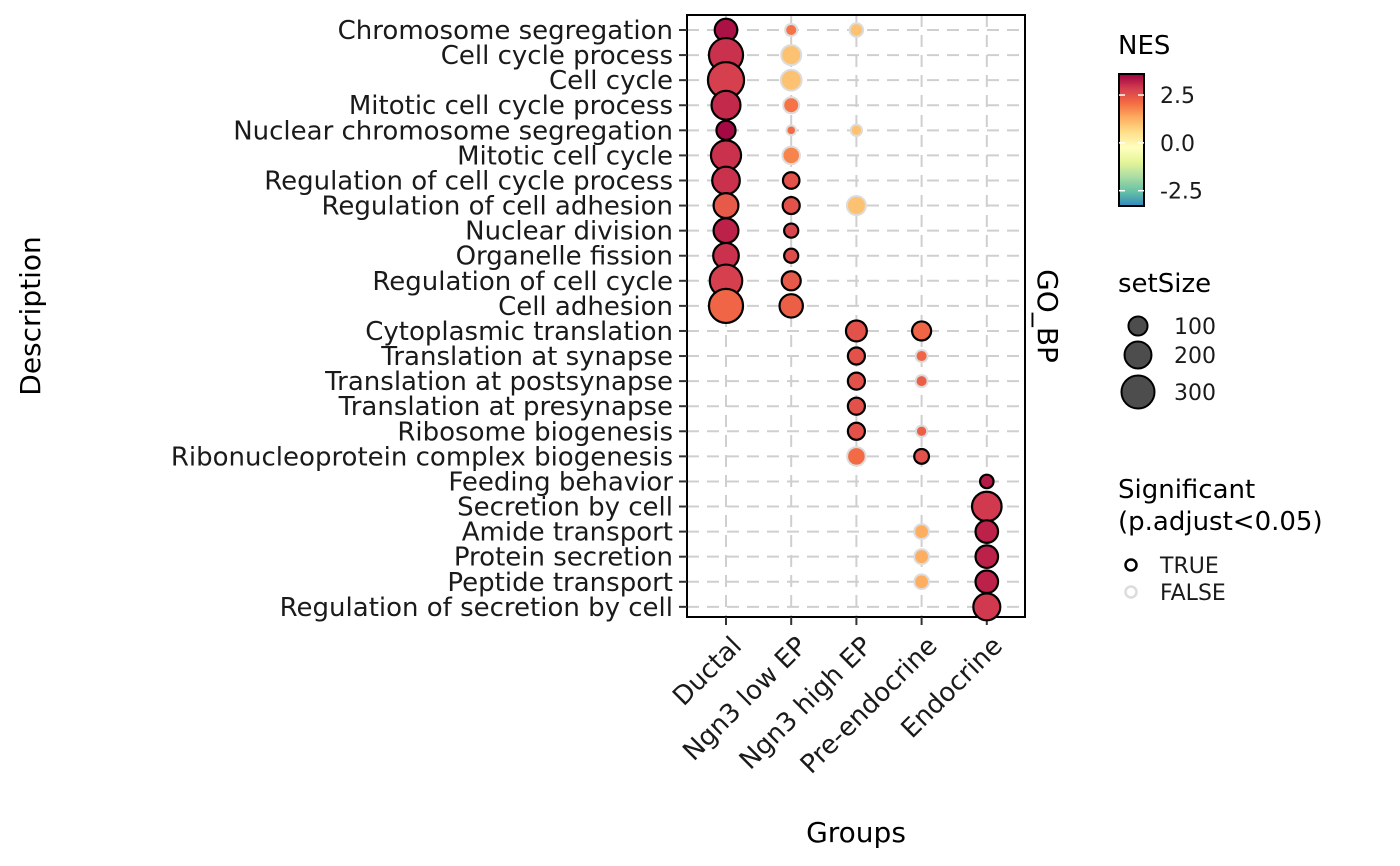 The image size is (1400, 866). What do you see at coordinates (1168, 362) in the screenshot?
I see `legend-setsize-items: 100 200 300` at bounding box center [1168, 362].